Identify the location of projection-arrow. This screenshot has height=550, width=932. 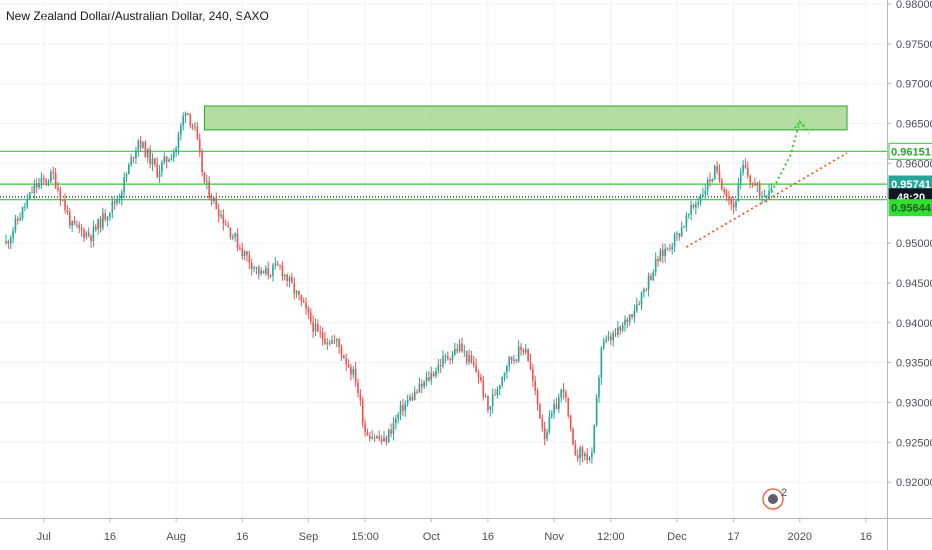
(790, 156).